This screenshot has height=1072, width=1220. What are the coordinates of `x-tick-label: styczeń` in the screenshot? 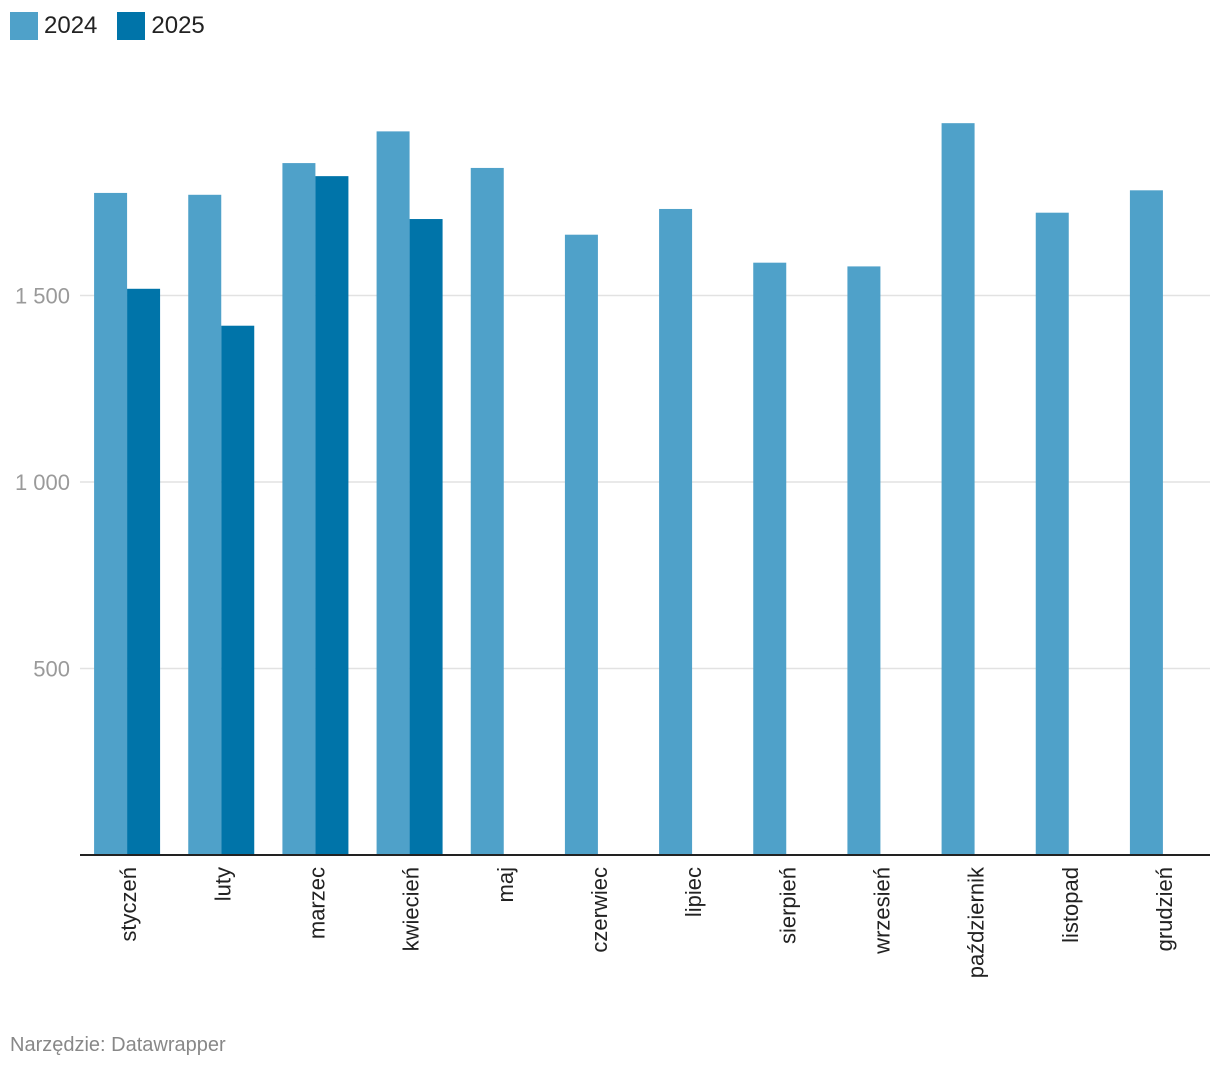 It's located at (128, 904).